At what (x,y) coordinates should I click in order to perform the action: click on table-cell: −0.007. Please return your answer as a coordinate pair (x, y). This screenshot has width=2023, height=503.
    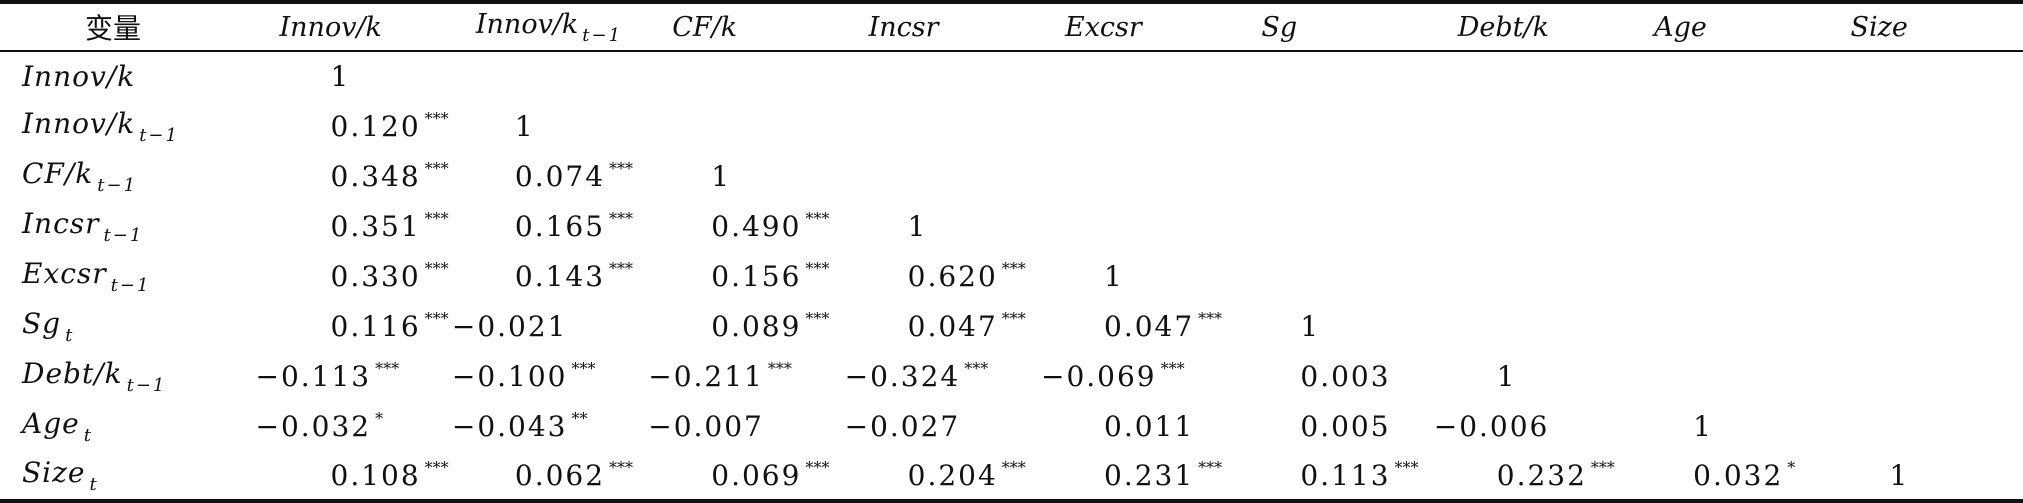
    Looking at the image, I should click on (746, 426).